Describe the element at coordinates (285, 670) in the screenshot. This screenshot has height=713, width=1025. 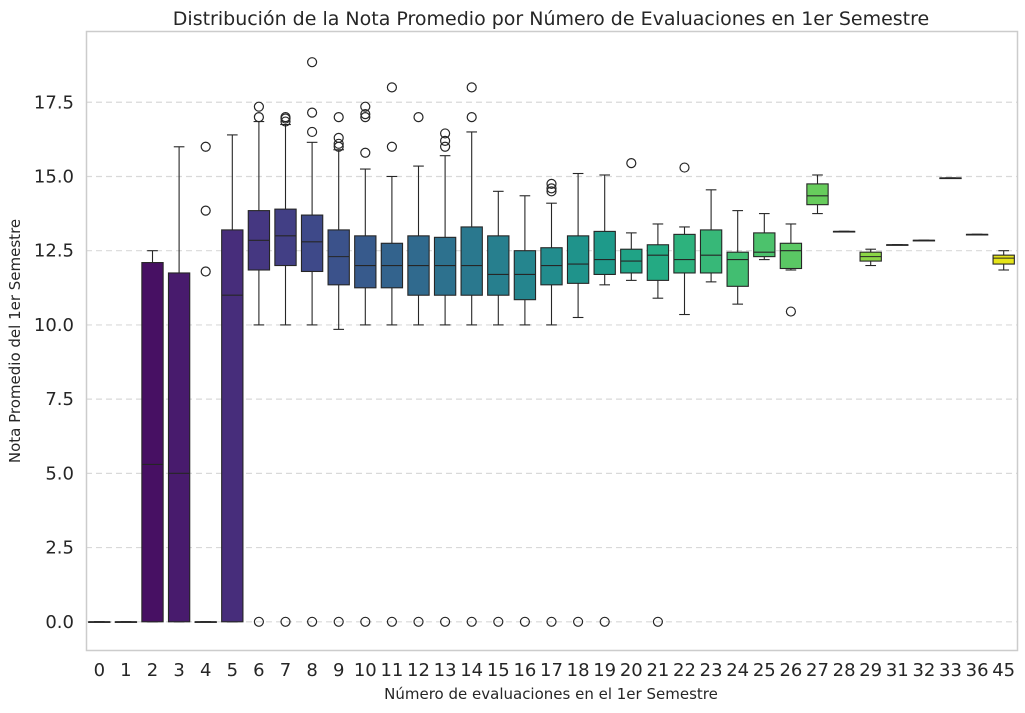
I see `x-tick-label: 7` at that location.